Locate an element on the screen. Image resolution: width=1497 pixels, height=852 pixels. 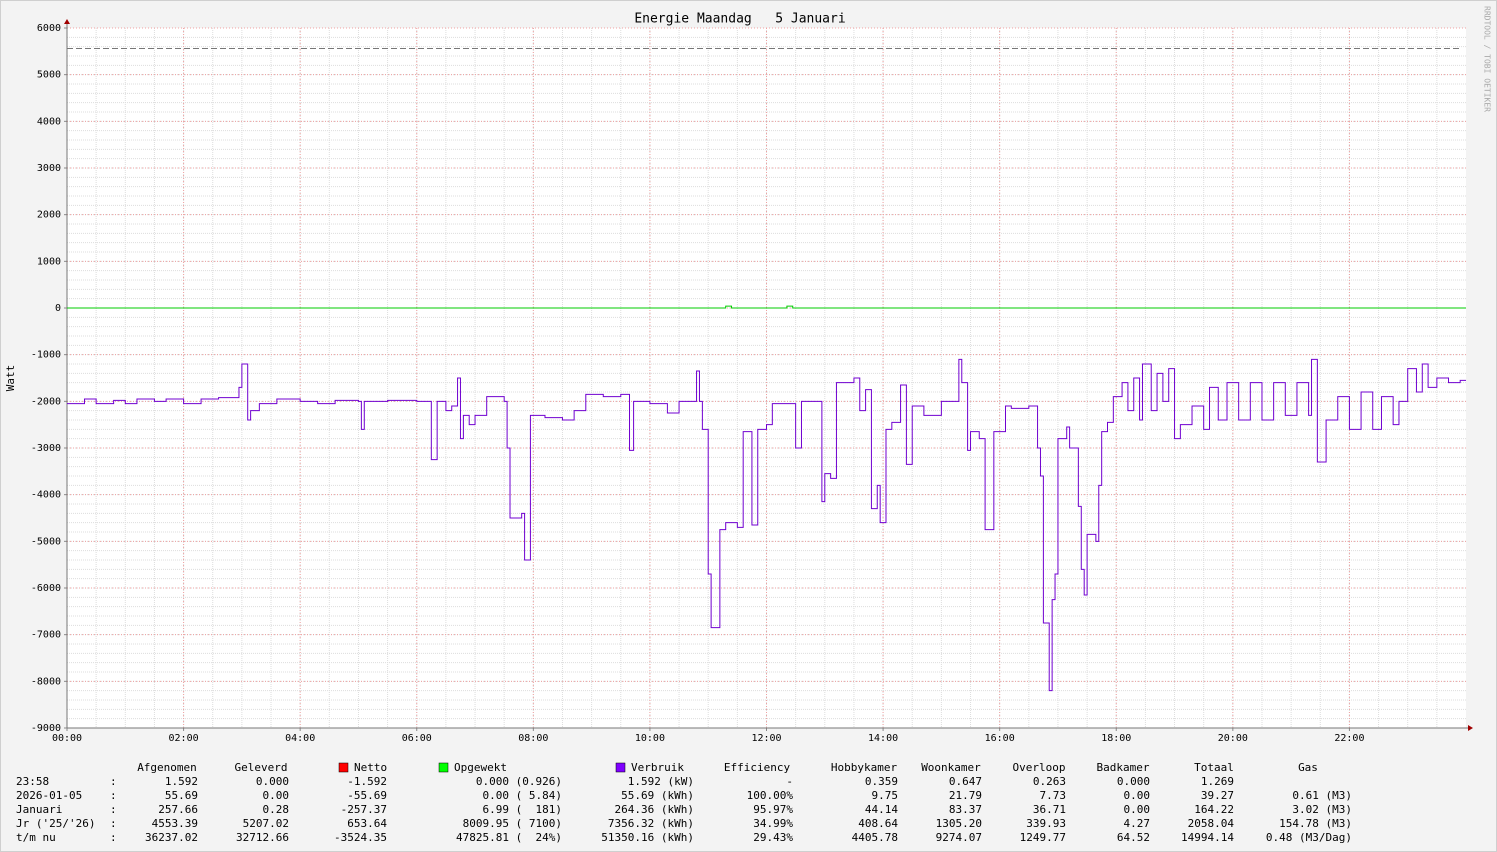
table-cell: 100.00% is located at coordinates (770, 795).